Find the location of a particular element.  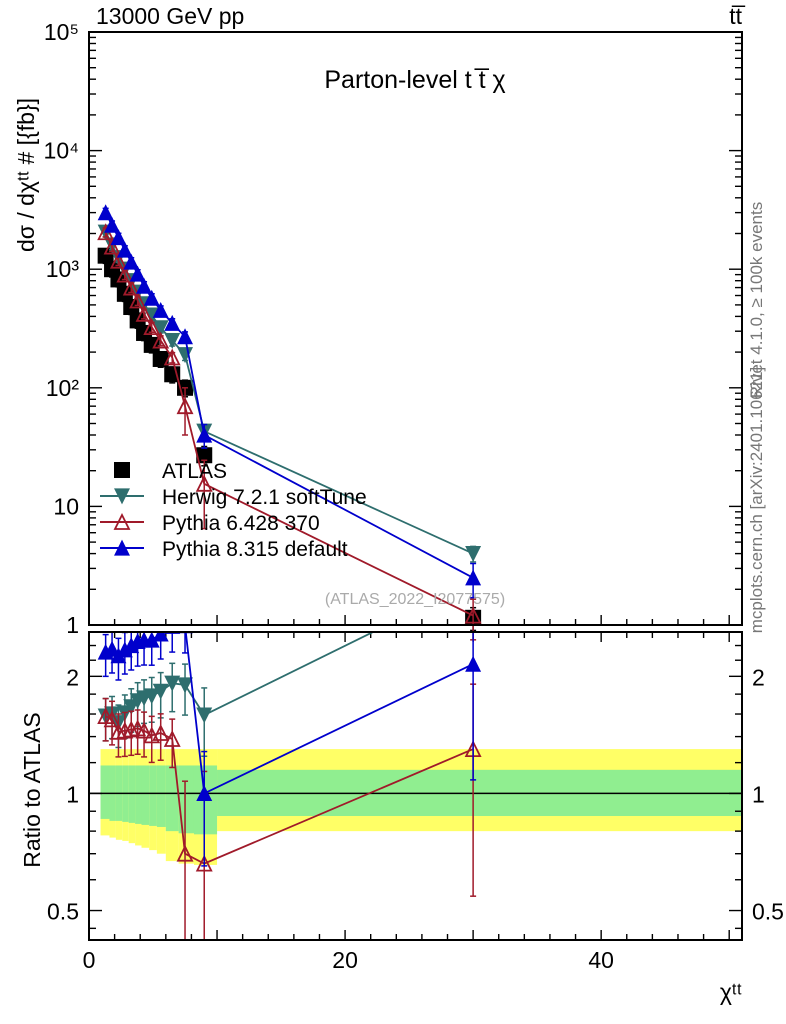

legend-label: Herwig 7.2.1 softTune is located at coordinates (264, 497).